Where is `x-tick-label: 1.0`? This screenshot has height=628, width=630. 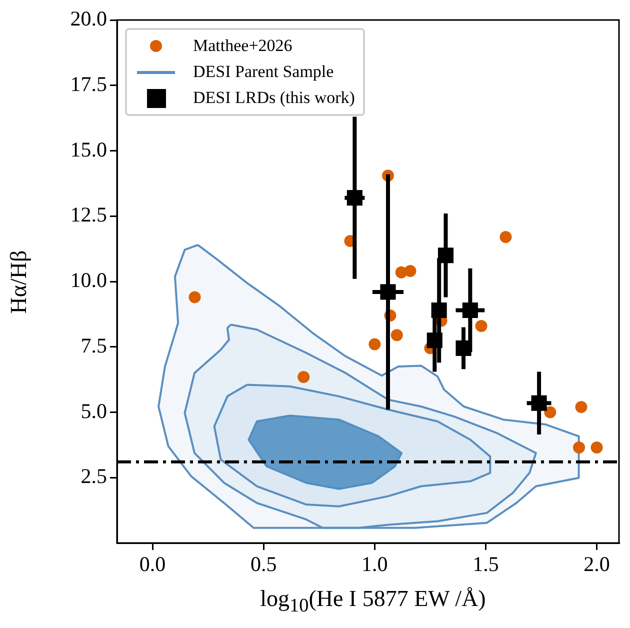 x-tick-label: 1.0 is located at coordinates (375, 564).